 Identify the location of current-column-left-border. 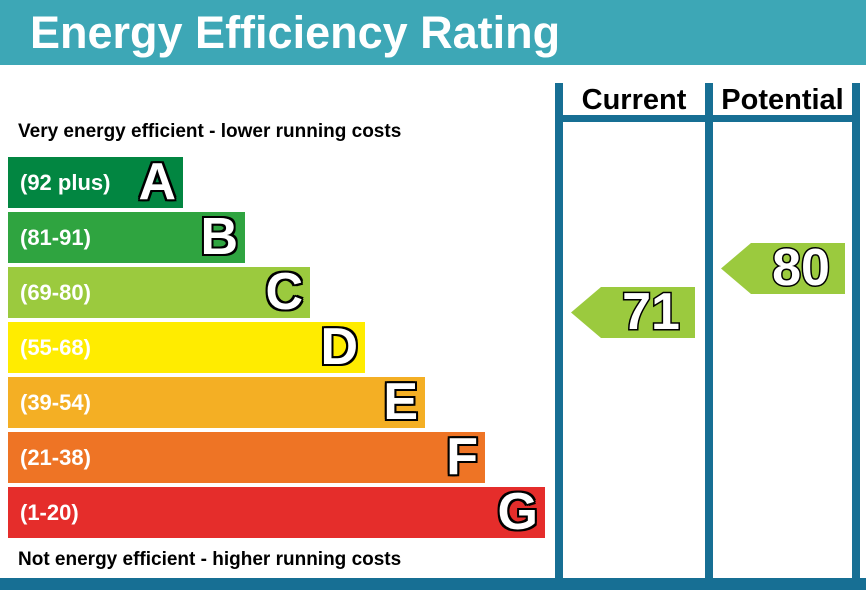
(559, 330).